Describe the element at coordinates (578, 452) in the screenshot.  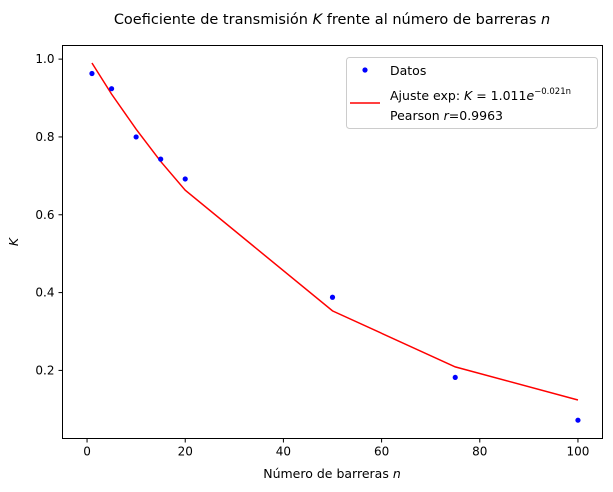
I see `x-tick-label: 100` at that location.